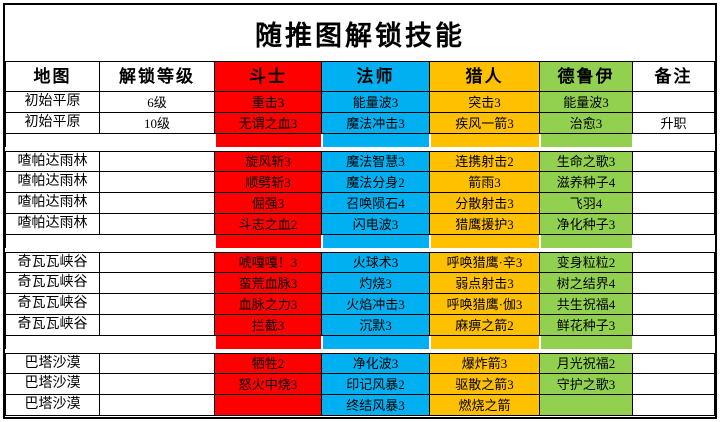  Describe the element at coordinates (586, 405) in the screenshot. I see `cell-druid` at that location.